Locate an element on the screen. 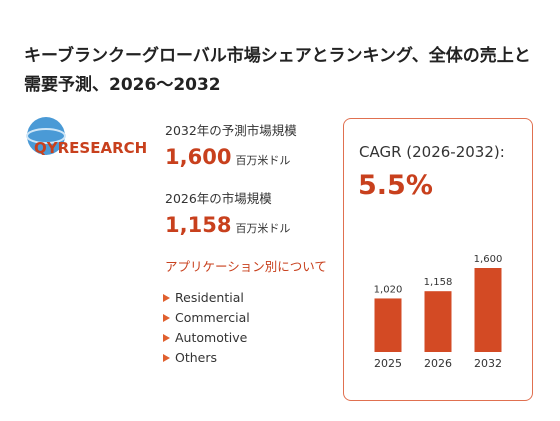 This screenshot has width=560, height=421. x-label: 2026 is located at coordinates (438, 363).